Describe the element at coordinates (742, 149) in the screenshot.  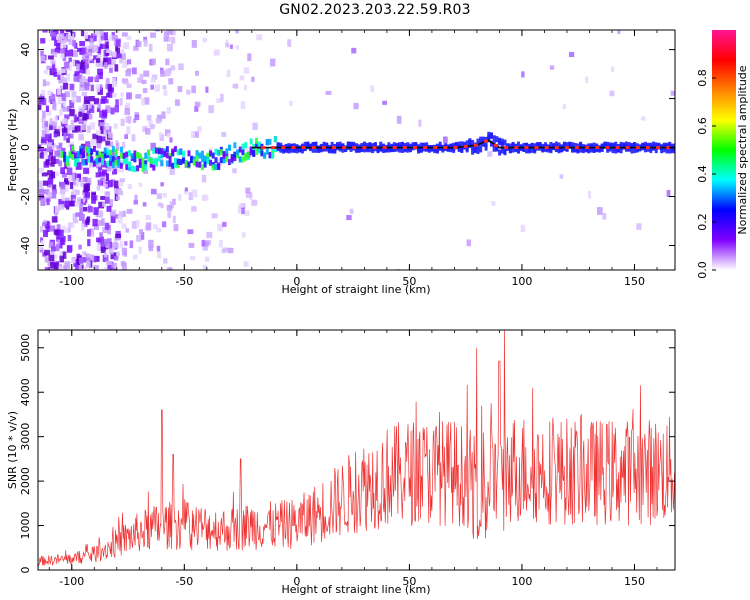
I see `colorbar-label: Normalized spectral amplitude` at that location.